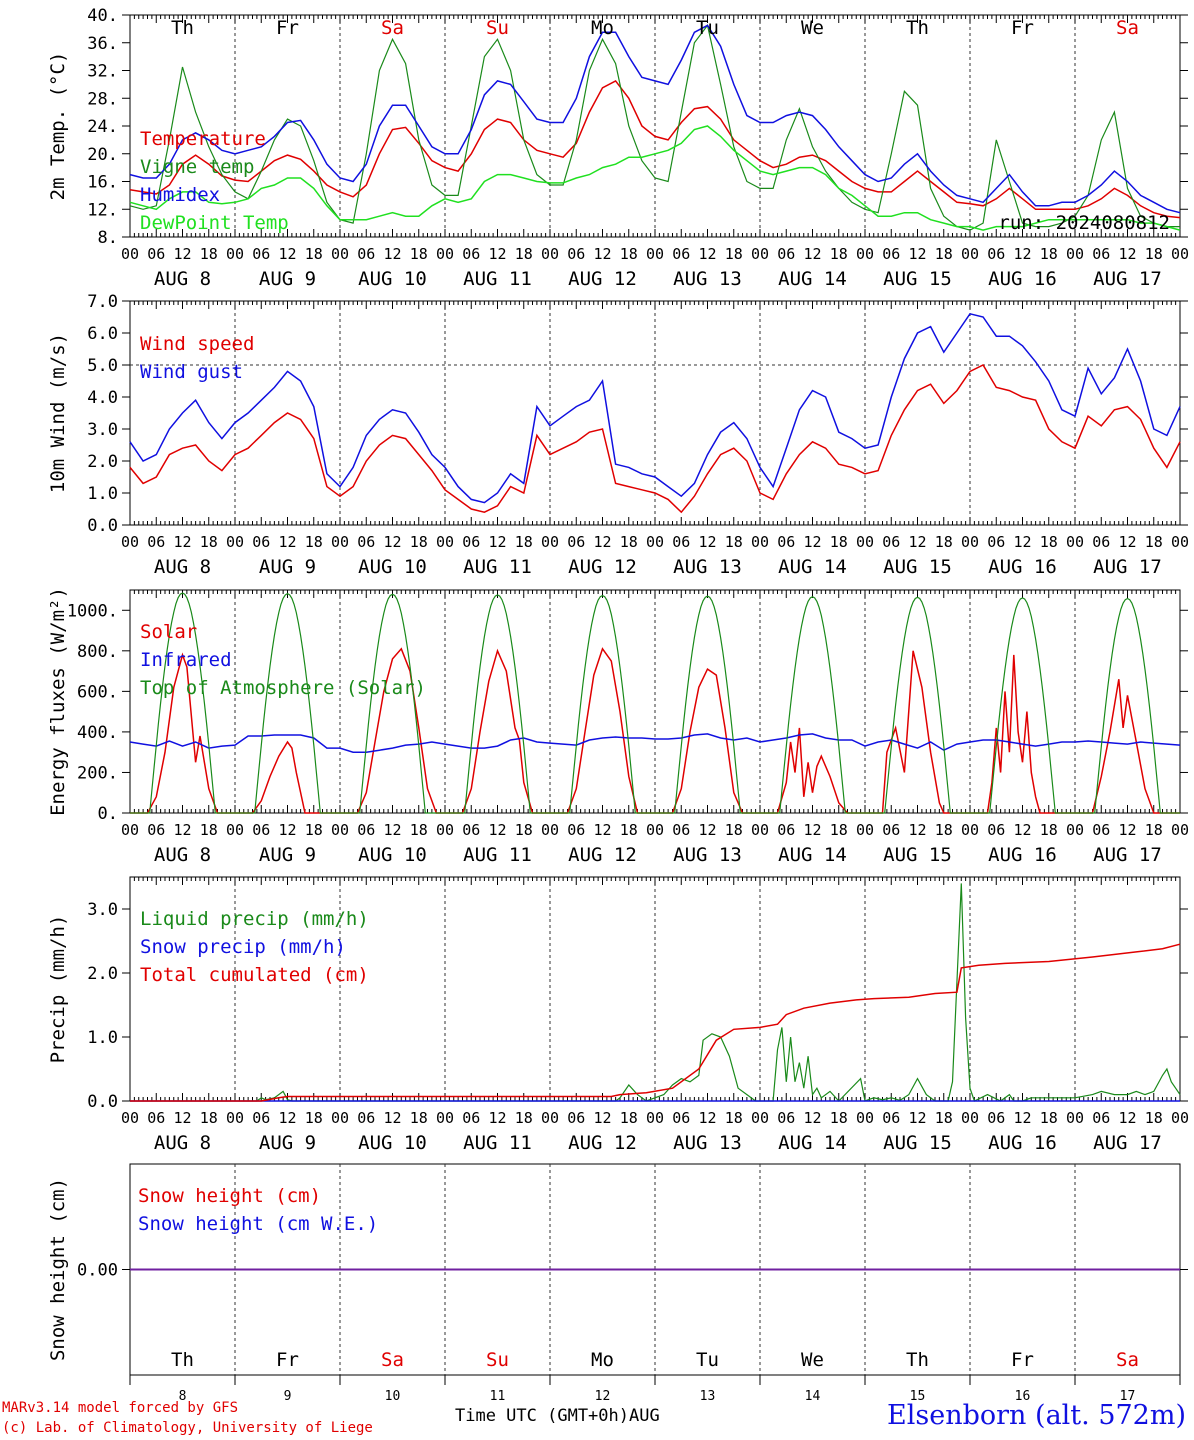  What do you see at coordinates (97, 773) in the screenshot?
I see `energy-y-tick-label: 200.` at bounding box center [97, 773].